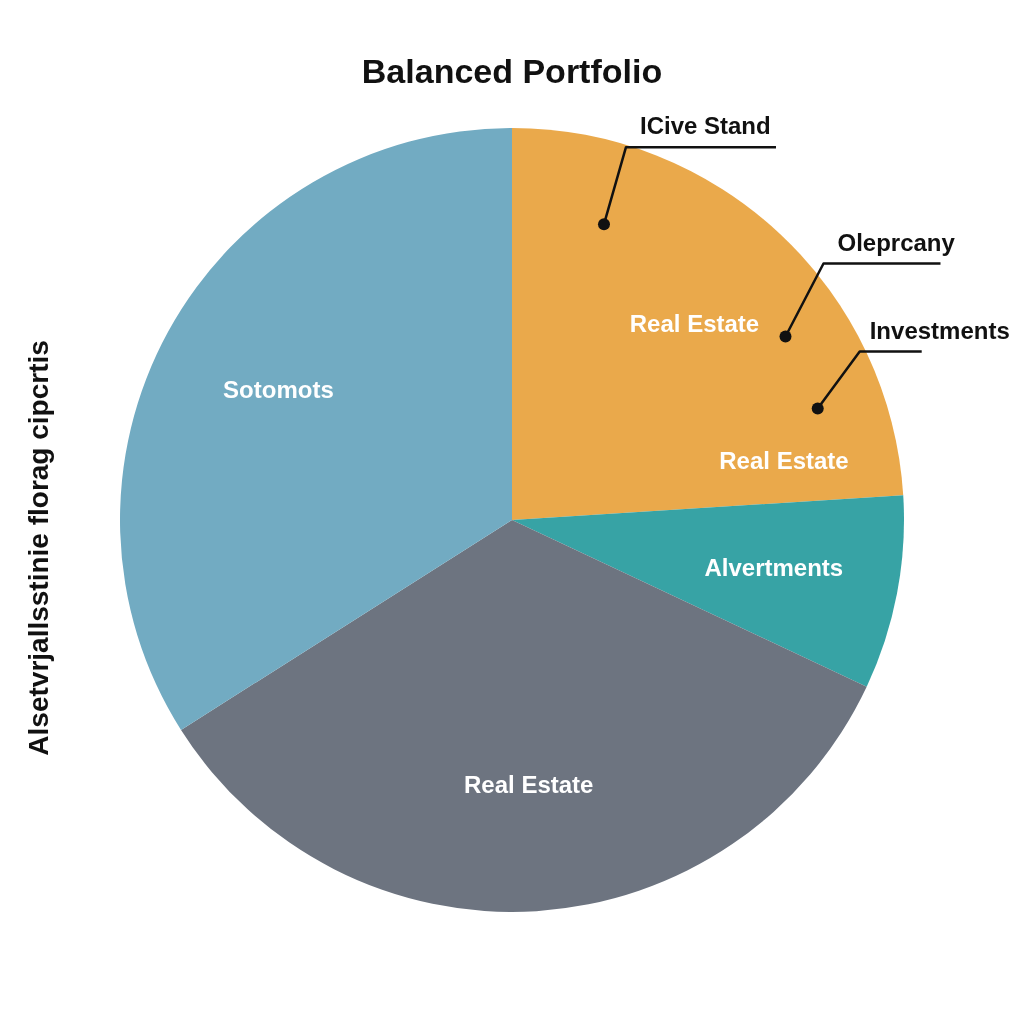 The width and height of the screenshot is (1024, 1024). Describe the element at coordinates (705, 126) in the screenshot. I see `text: ICive Stand` at that location.